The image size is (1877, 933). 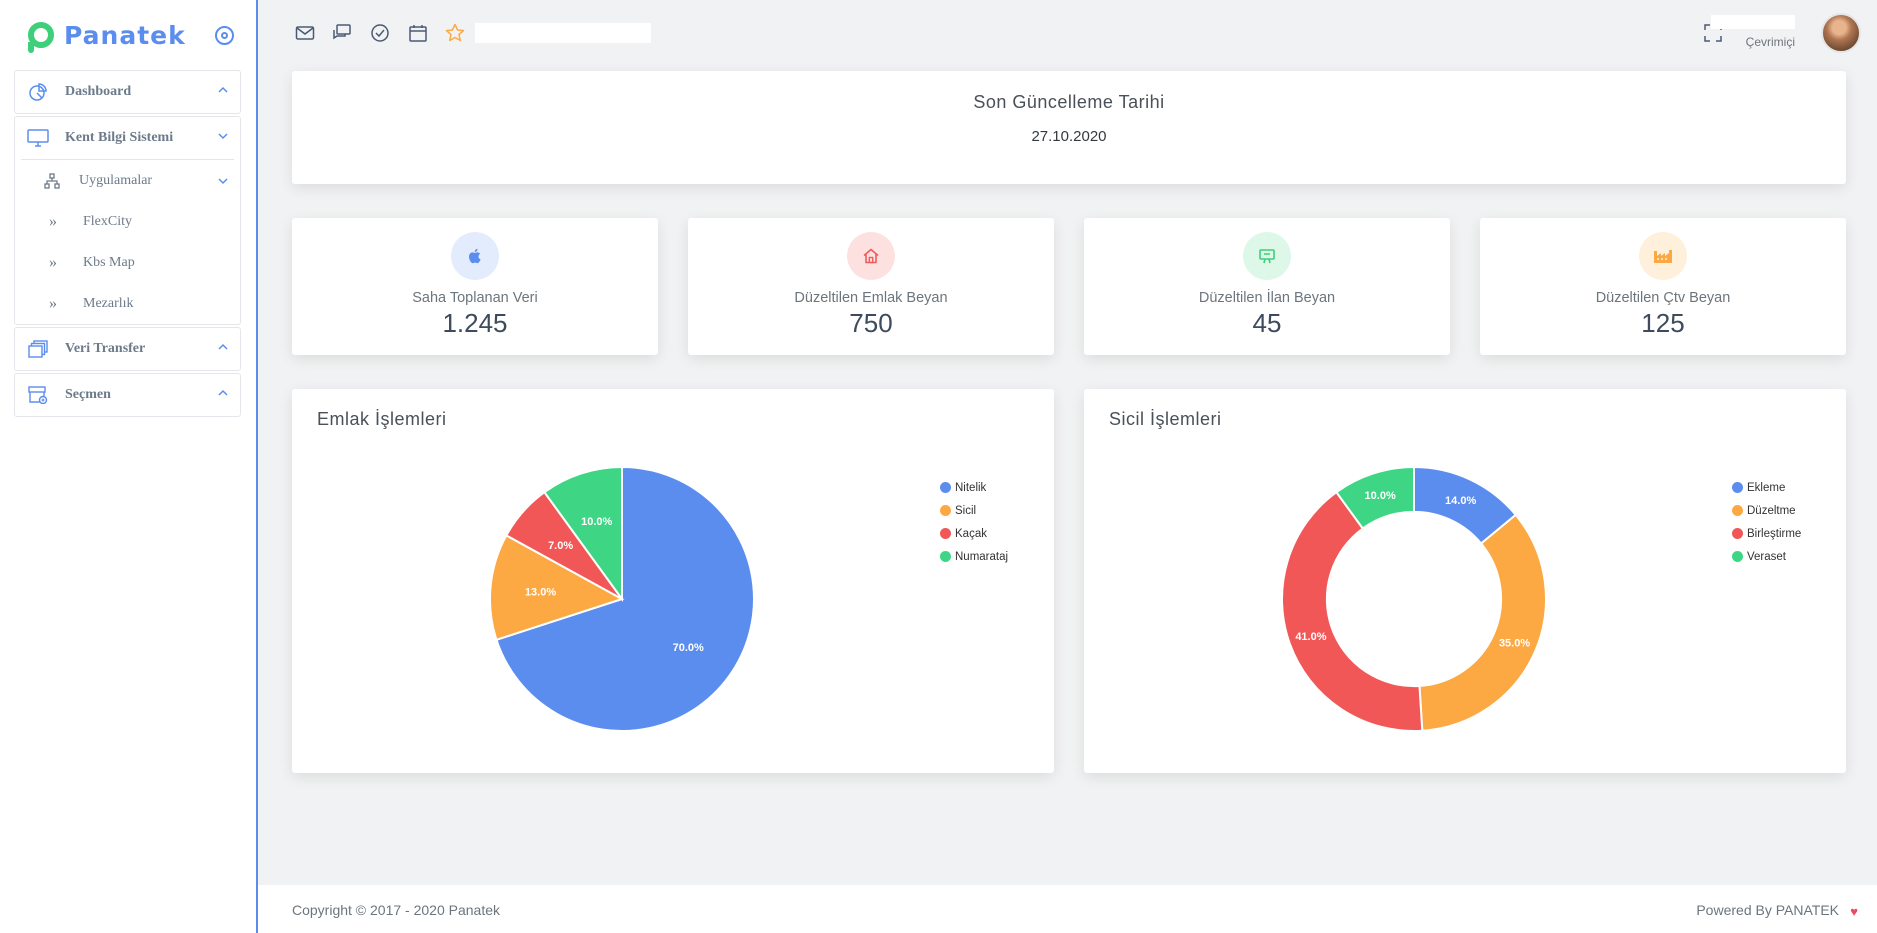 I want to click on stat-value: 125, so click(x=1663, y=323).